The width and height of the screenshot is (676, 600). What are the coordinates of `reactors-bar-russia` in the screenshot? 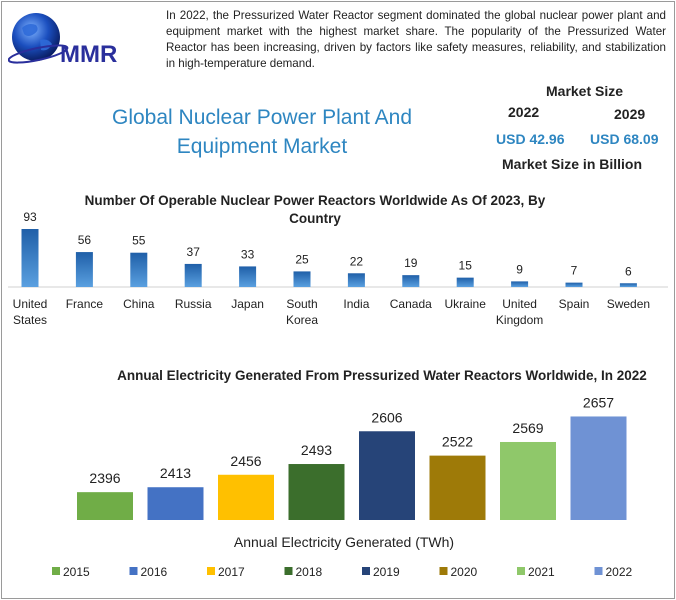 It's located at (193, 275).